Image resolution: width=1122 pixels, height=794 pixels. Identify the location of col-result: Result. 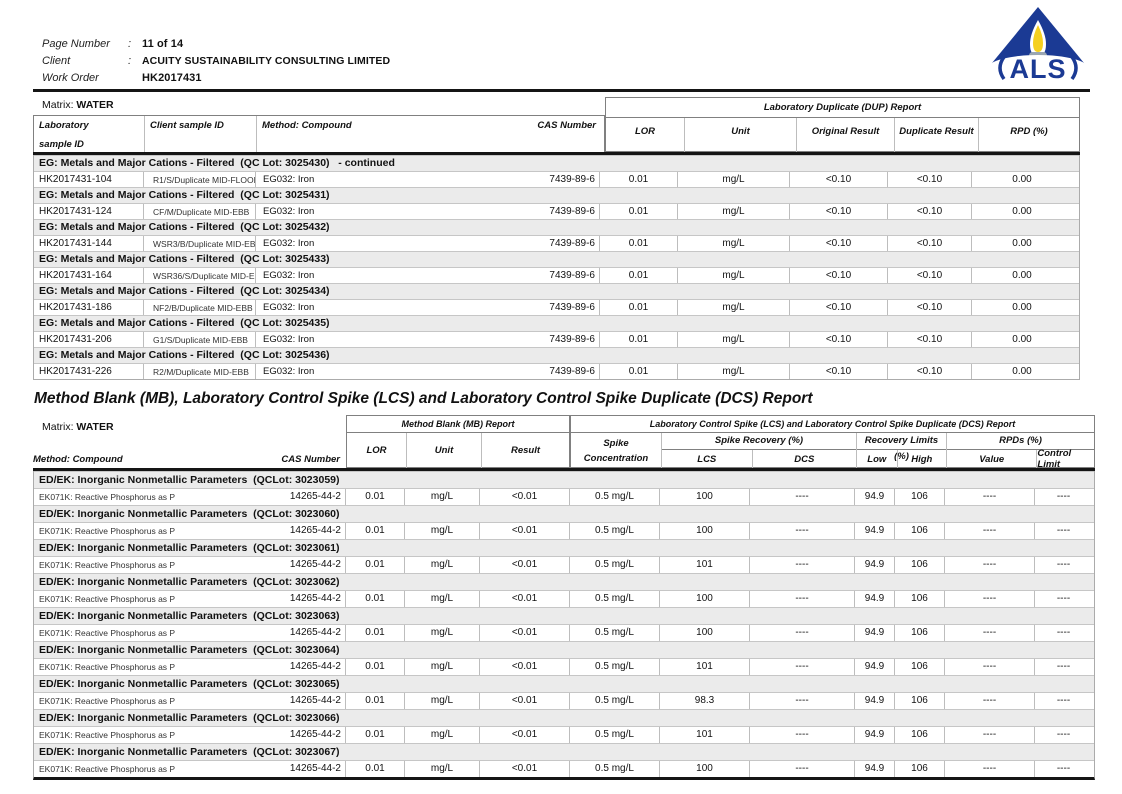
(525, 450).